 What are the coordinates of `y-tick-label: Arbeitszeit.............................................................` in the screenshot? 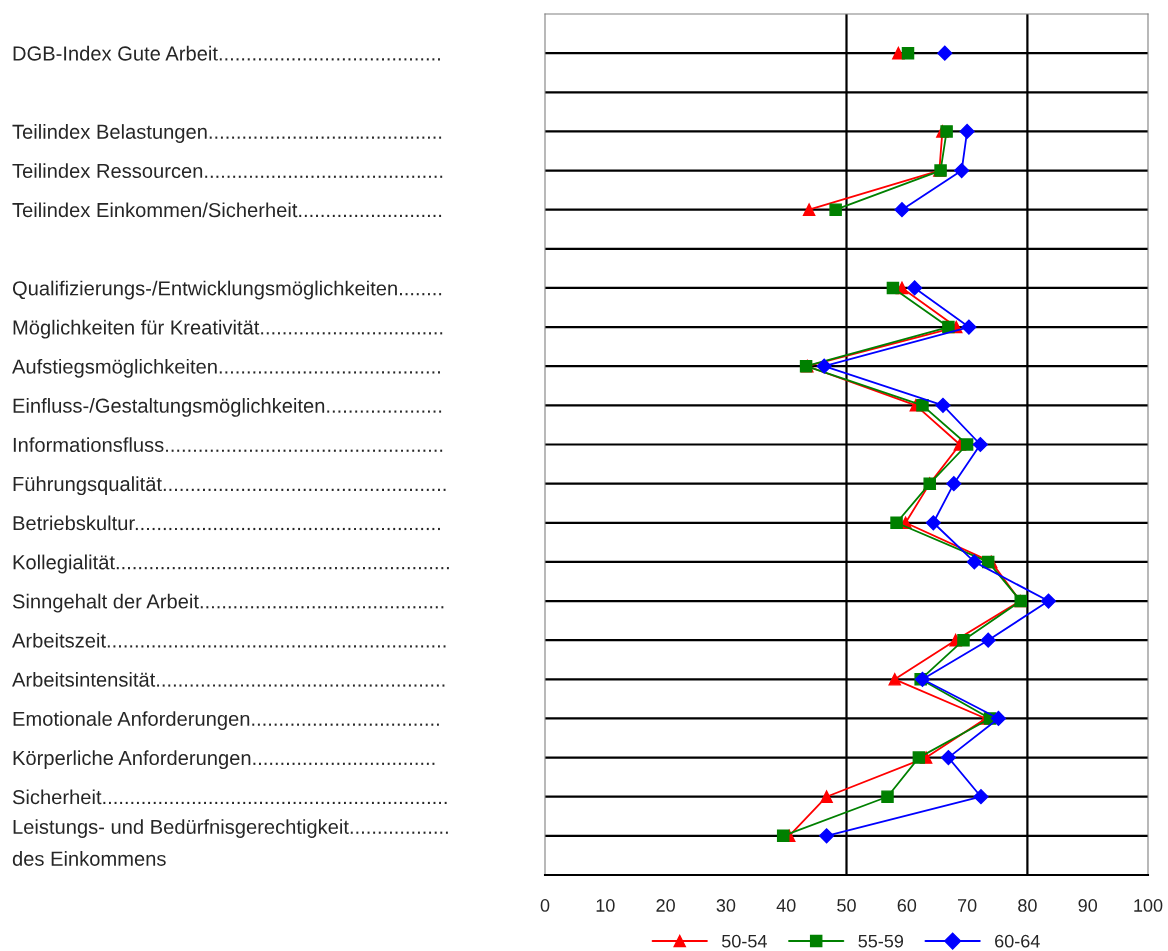 It's located at (229, 640).